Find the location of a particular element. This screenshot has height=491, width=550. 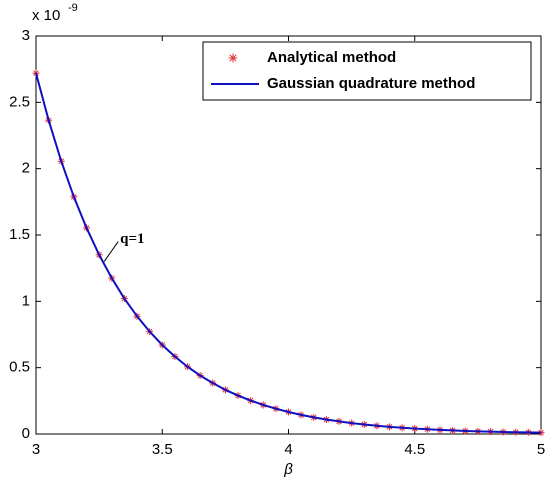

legend-marker is located at coordinates (233, 58).